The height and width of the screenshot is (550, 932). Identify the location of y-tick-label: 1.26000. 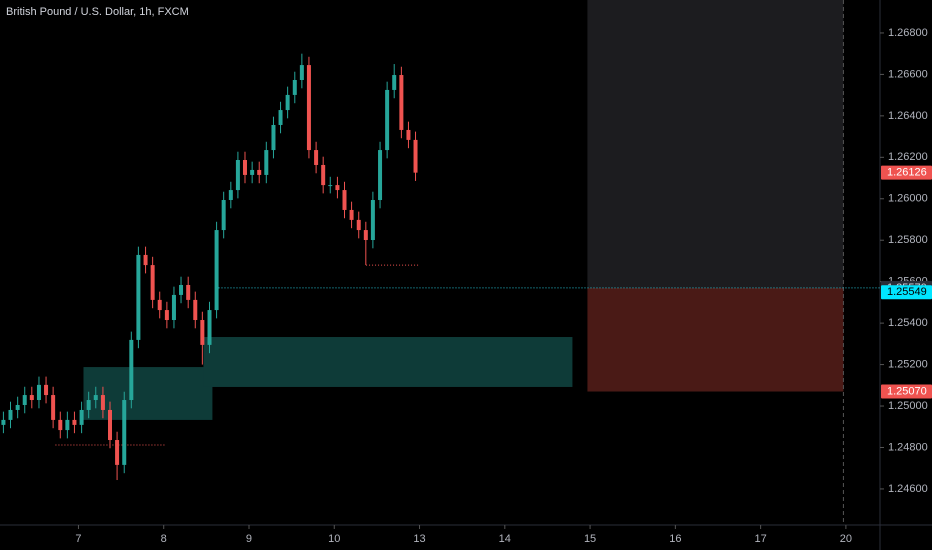
(908, 199).